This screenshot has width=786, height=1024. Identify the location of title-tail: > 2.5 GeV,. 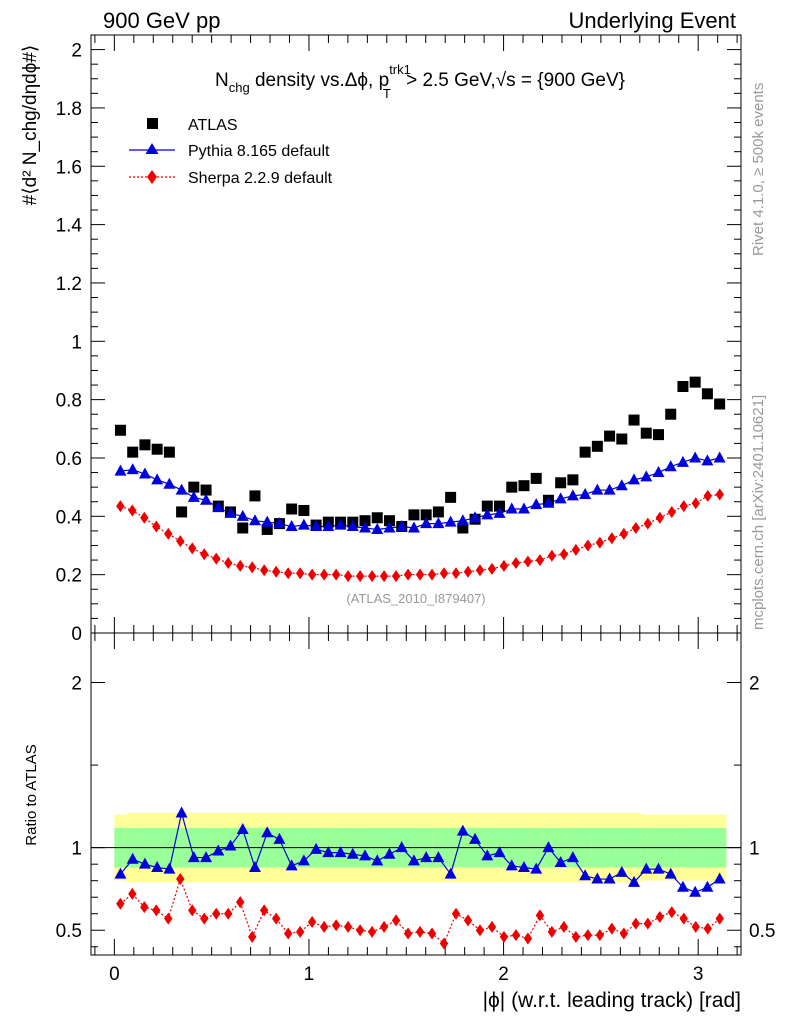
(448, 80).